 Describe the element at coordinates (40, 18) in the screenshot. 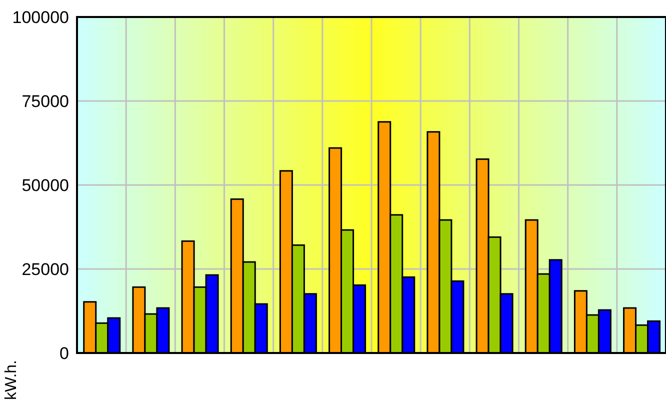

I see `y-tick-label: 100000` at that location.